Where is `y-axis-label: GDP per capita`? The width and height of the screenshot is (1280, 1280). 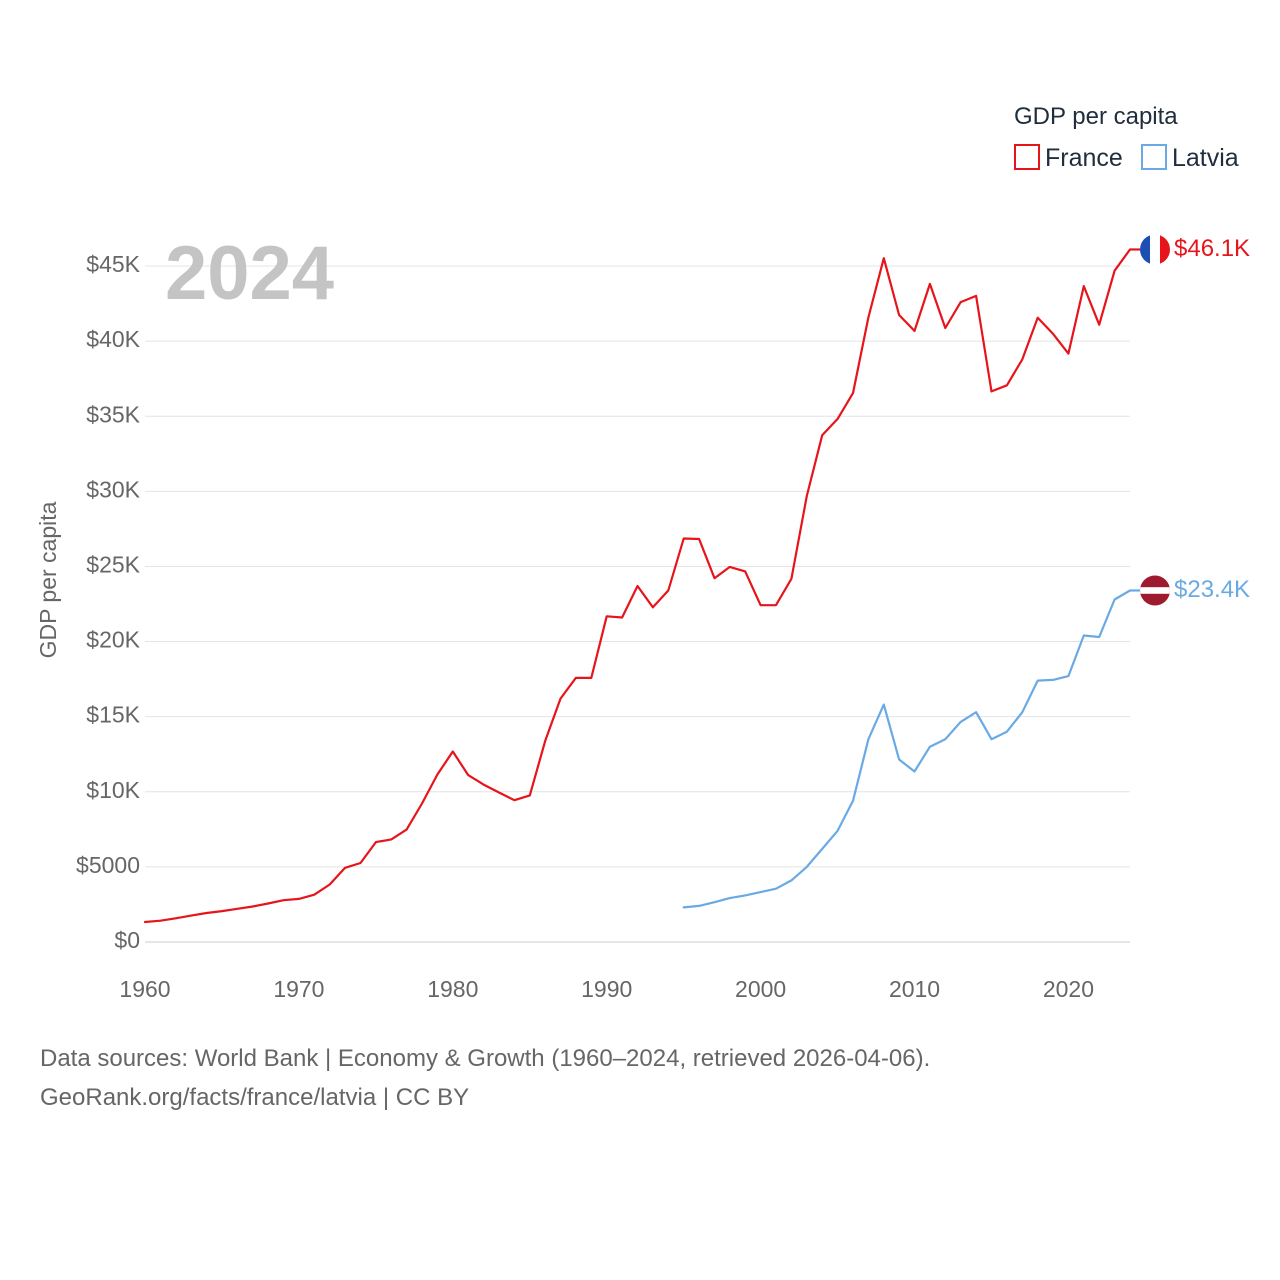
y-axis-label: GDP per capita is located at coordinates (48, 579).